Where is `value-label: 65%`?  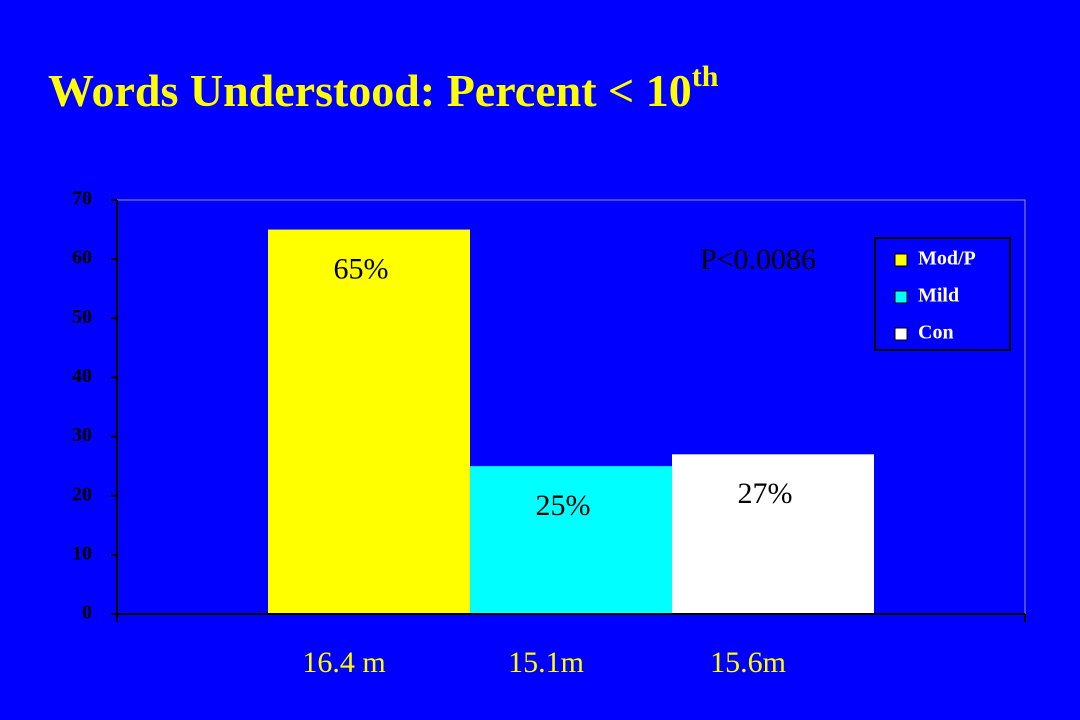
value-label: 65% is located at coordinates (361, 268).